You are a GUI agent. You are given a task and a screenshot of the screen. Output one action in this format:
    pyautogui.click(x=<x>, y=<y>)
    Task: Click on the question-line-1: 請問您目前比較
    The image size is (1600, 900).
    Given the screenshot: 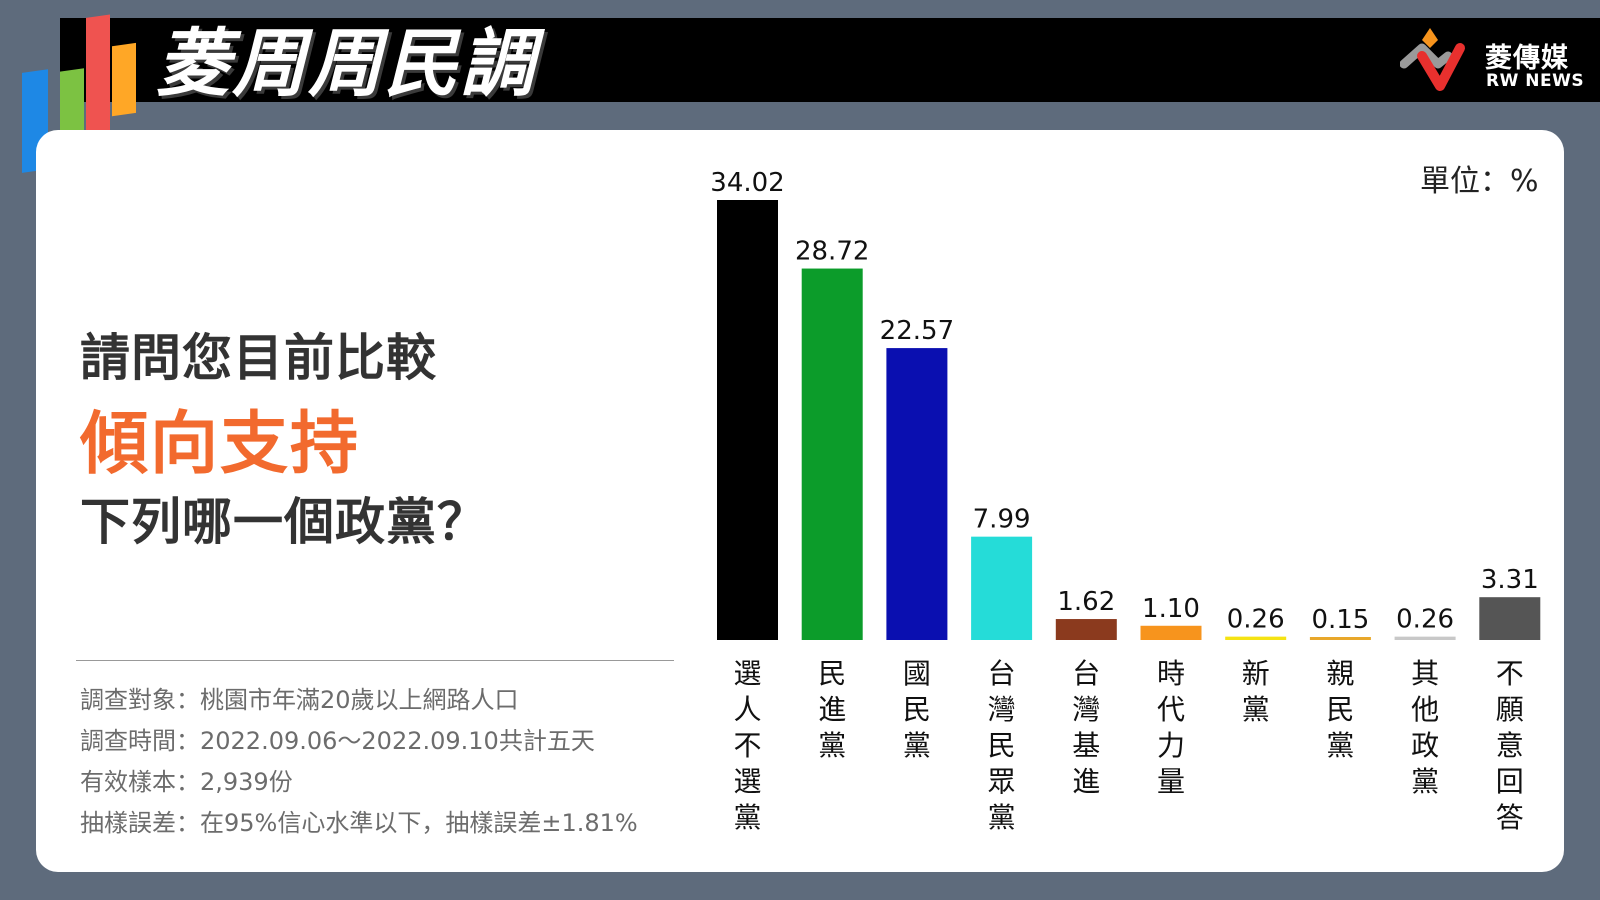 What is the action you would take?
    pyautogui.click(x=258, y=358)
    